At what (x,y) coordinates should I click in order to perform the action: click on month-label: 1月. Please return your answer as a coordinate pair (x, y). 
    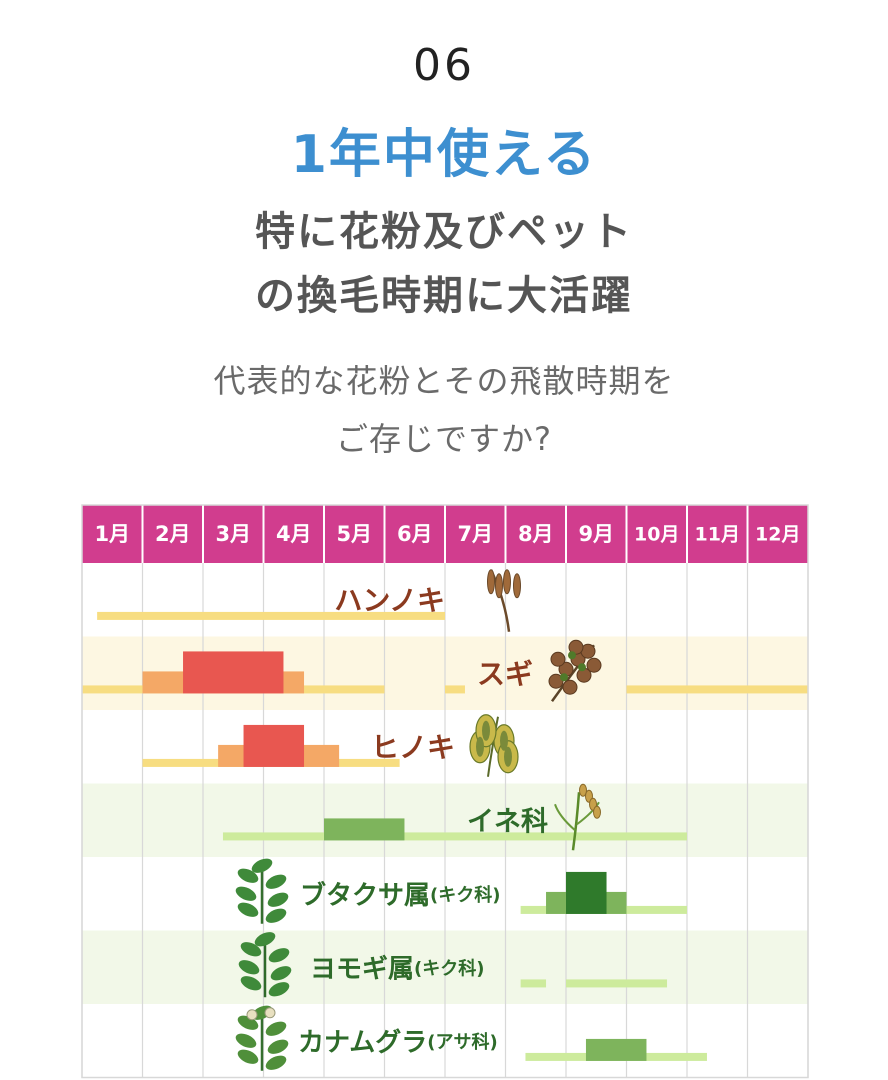
    Looking at the image, I should click on (112, 534).